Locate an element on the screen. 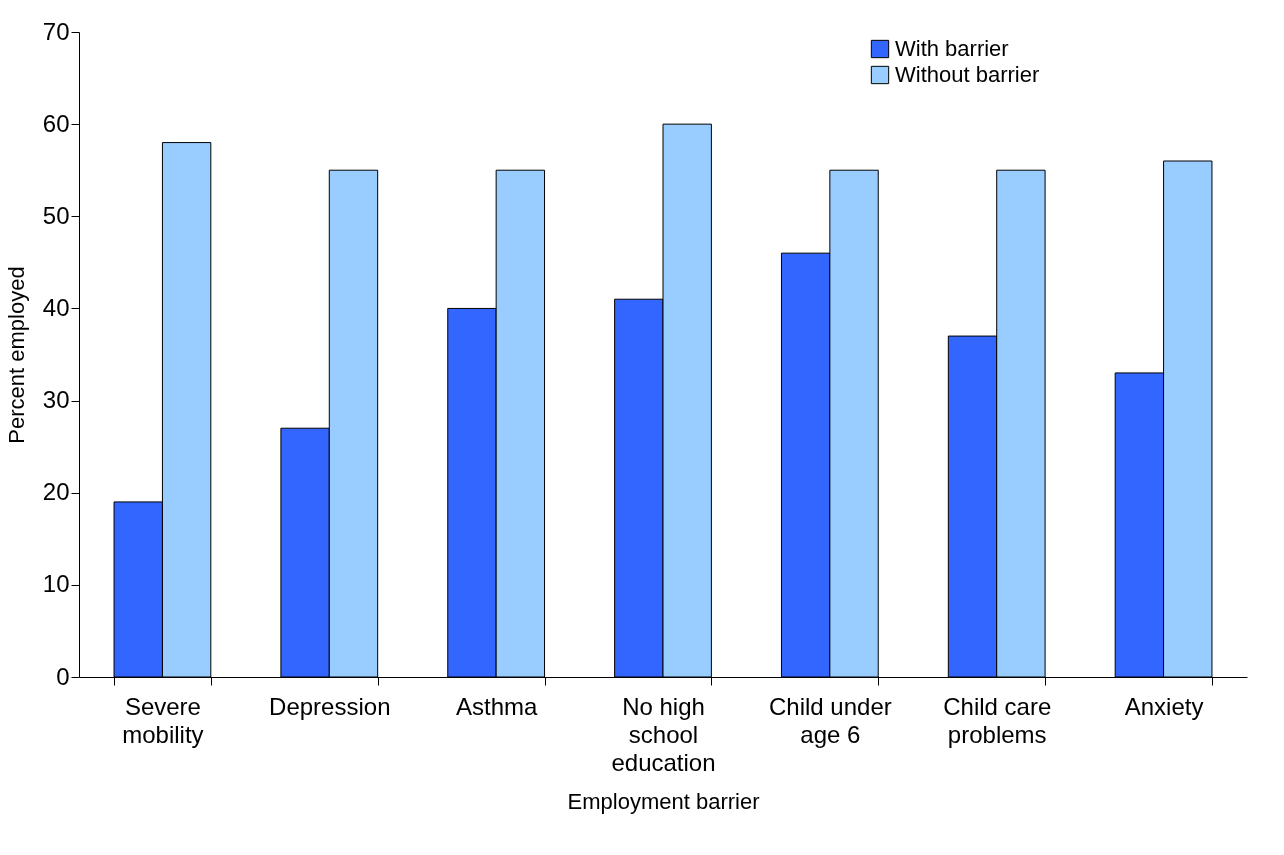  y-tick-label: 30 is located at coordinates (56, 400).